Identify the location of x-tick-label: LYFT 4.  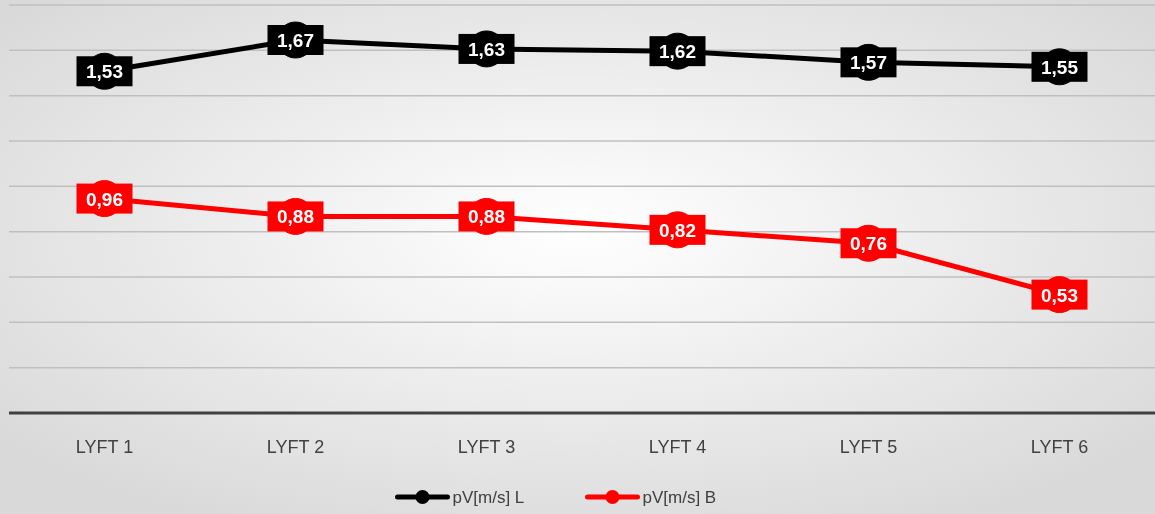
(677, 447).